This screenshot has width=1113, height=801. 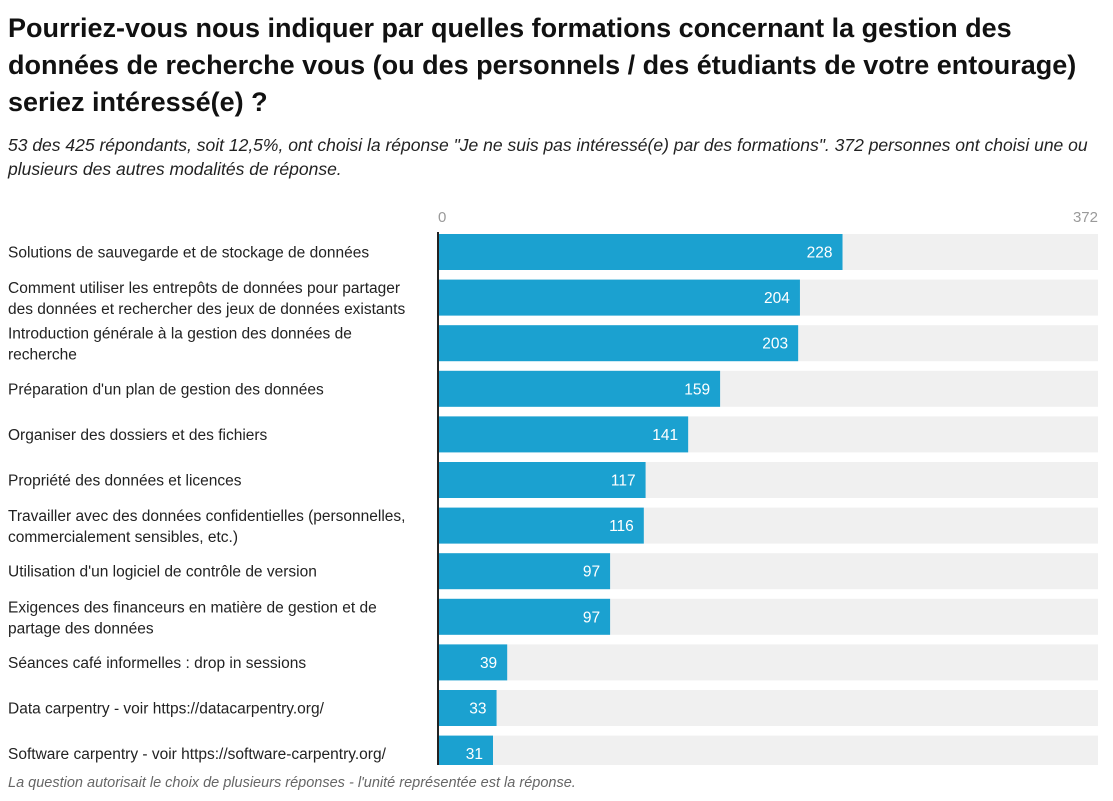 I want to click on category-label: Organiser des dossiers et des fichiers, so click(x=138, y=435).